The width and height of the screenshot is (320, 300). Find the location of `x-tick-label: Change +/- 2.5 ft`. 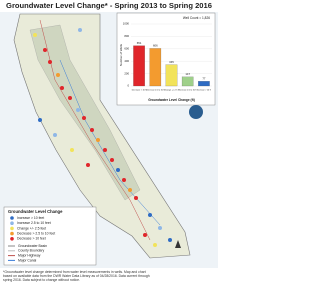

x-tick-label: Change +/- 2.5 ft is located at coordinates (171, 90).